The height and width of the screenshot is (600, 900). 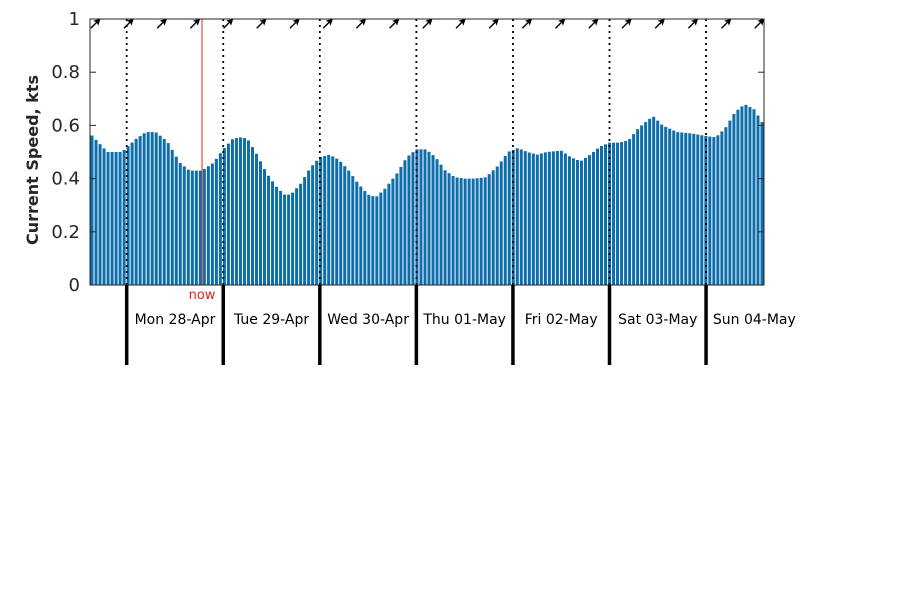 I want to click on day-label: Sun 04-May, so click(x=754, y=320).